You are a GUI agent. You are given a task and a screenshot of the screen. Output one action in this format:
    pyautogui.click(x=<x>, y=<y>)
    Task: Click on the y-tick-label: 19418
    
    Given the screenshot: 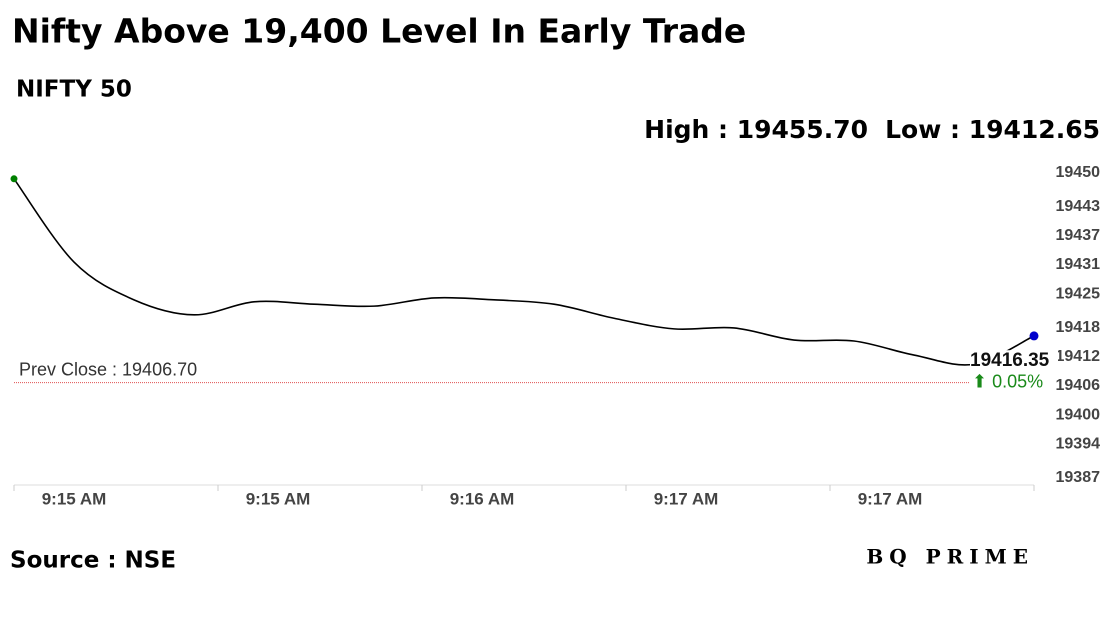 What is the action you would take?
    pyautogui.click(x=1078, y=327)
    